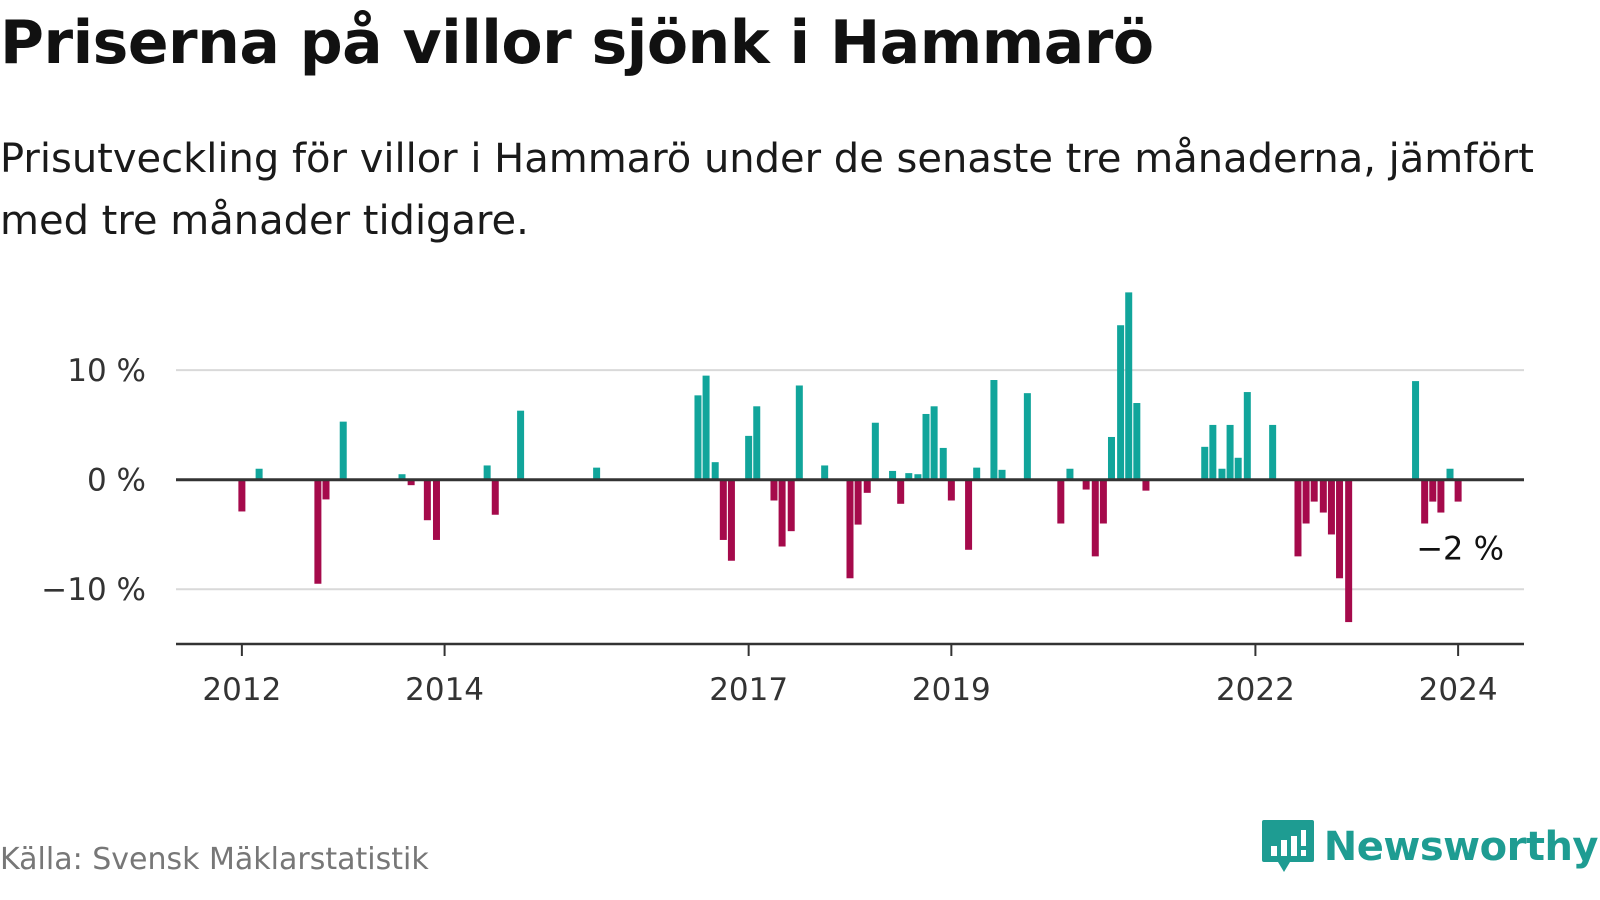 This screenshot has width=1600, height=900. What do you see at coordinates (1460, 549) in the screenshot?
I see `last-value-label: −2 %` at bounding box center [1460, 549].